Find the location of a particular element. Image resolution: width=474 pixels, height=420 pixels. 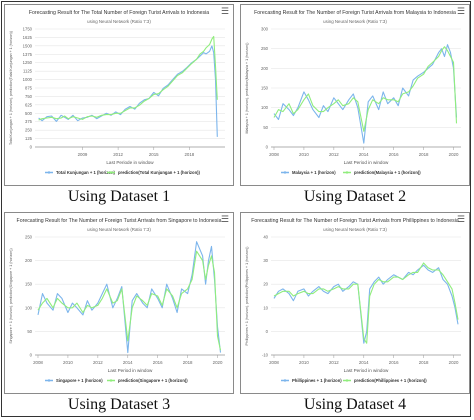

x-axis-label: Last Periode in window is located at coordinates (130, 162).